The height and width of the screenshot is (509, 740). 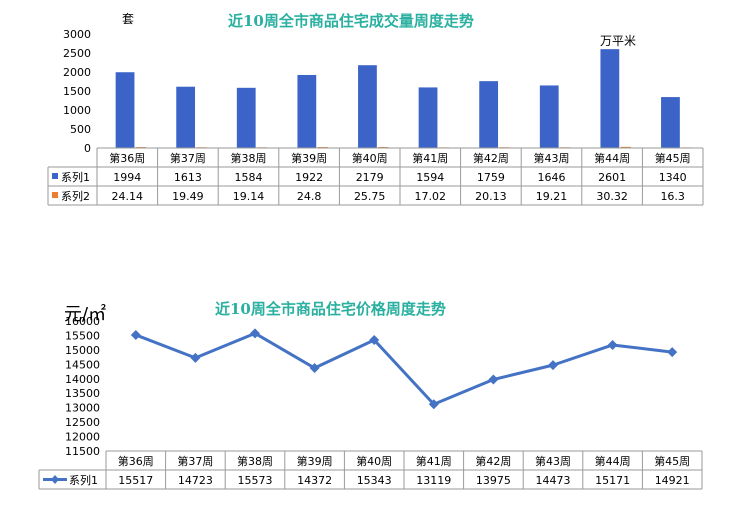 I want to click on data-table-value: 20.13, so click(x=491, y=196).